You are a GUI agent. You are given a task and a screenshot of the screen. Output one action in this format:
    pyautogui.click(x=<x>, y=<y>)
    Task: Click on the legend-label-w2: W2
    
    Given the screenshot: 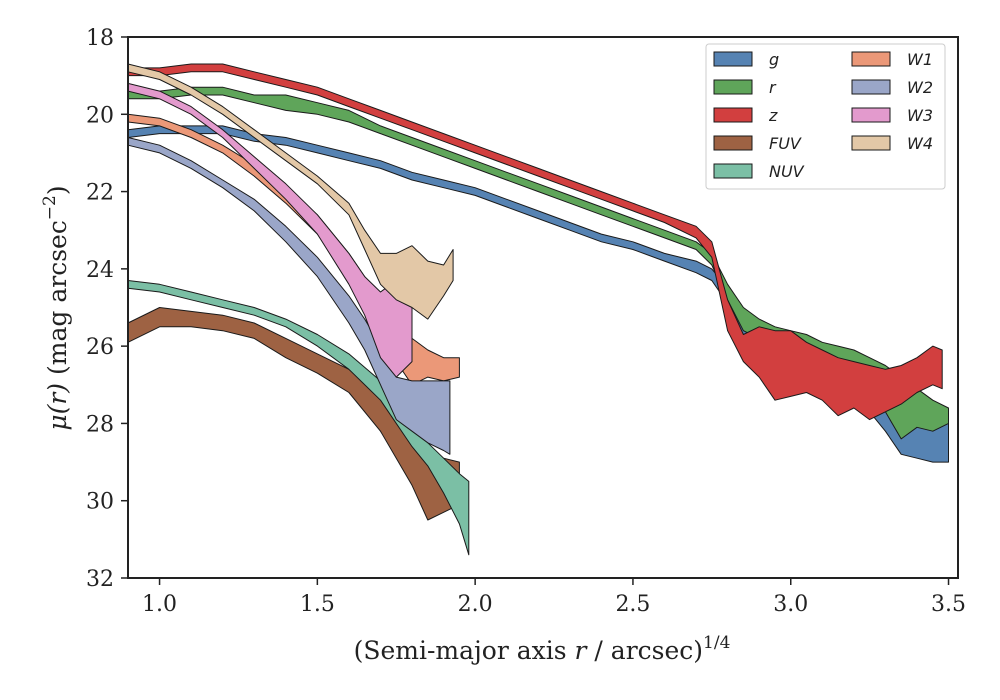 What is the action you would take?
    pyautogui.click(x=920, y=87)
    